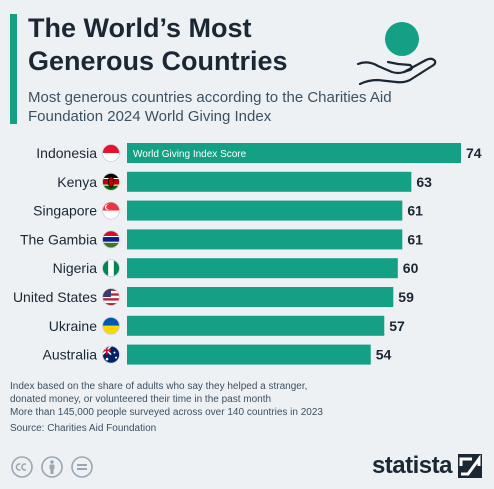  I want to click on category-label: Ukraine, so click(73, 326).